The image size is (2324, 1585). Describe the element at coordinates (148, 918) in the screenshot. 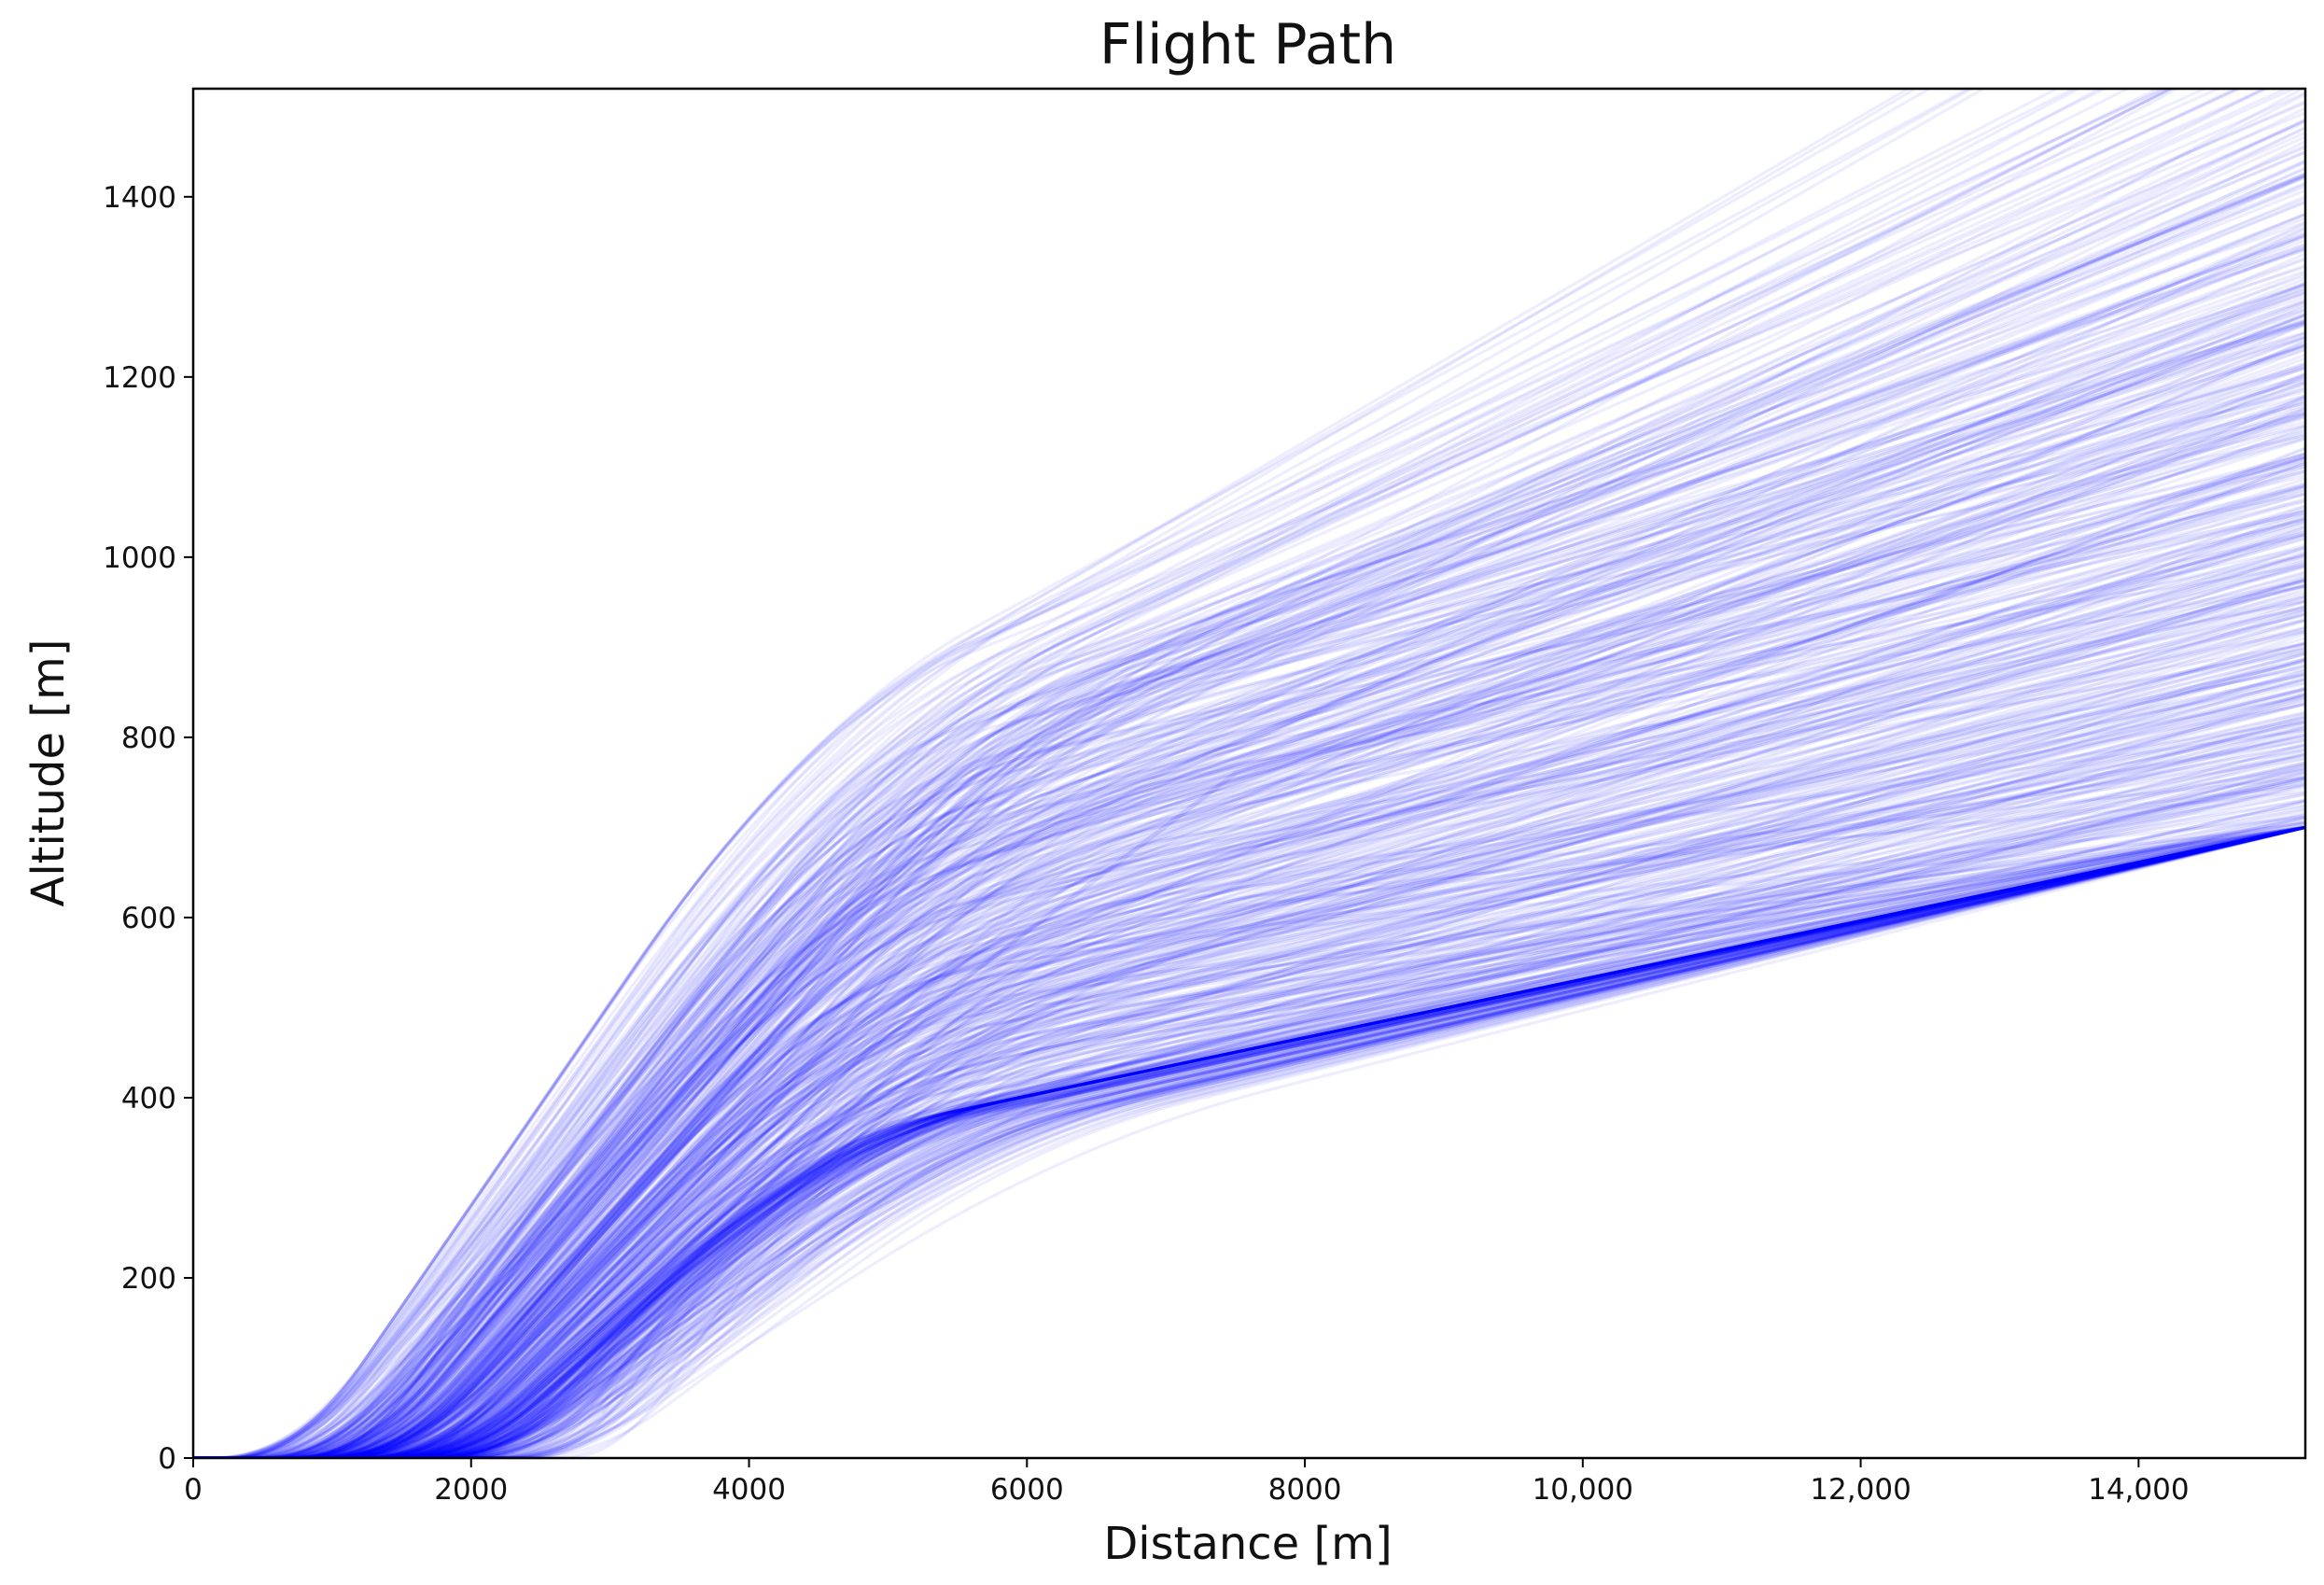

I see `y-tick-label: 600` at that location.